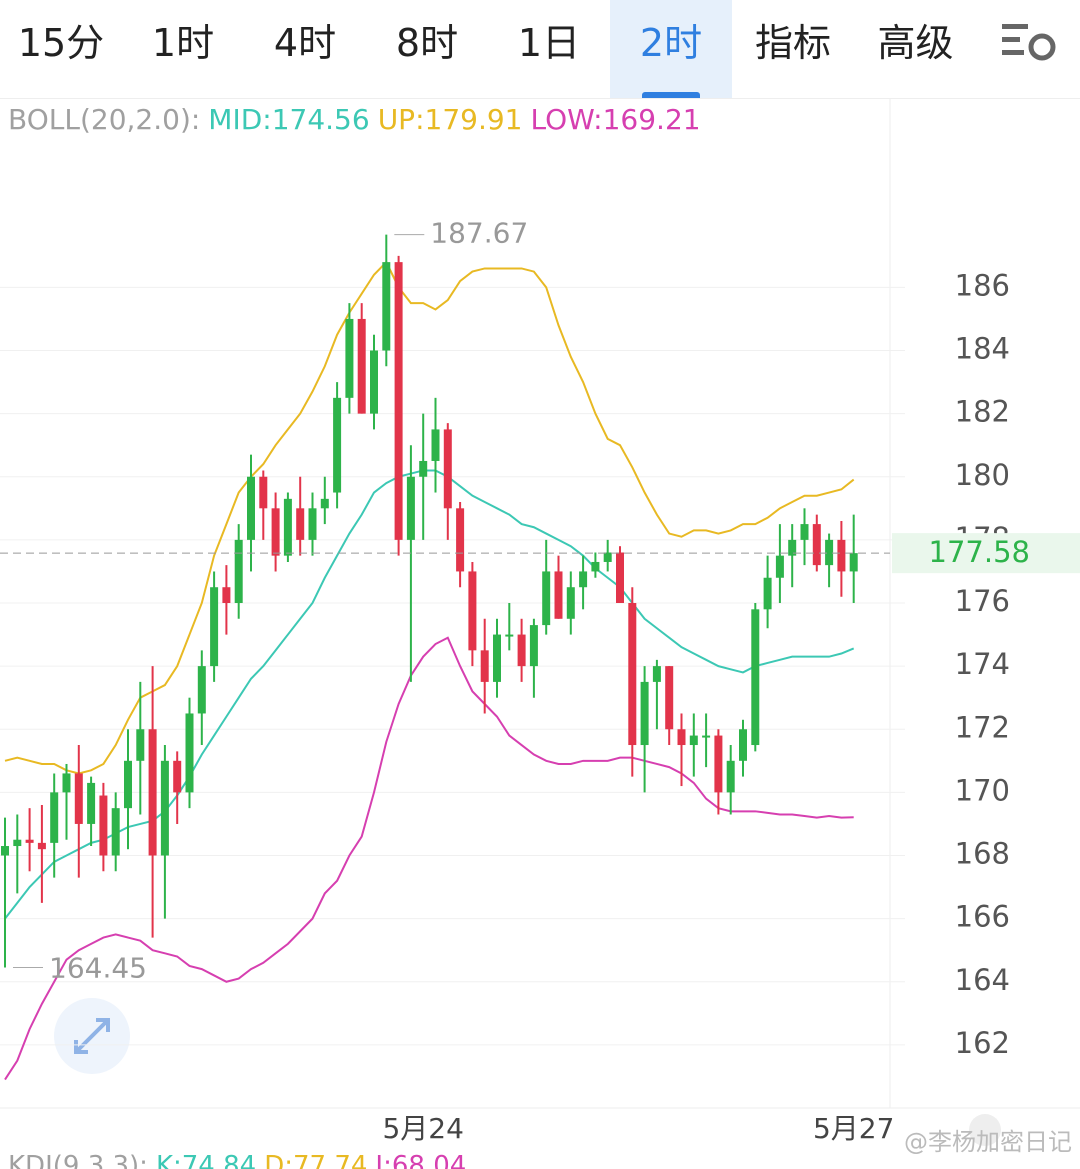  I want to click on tab: 1时, so click(183, 43).